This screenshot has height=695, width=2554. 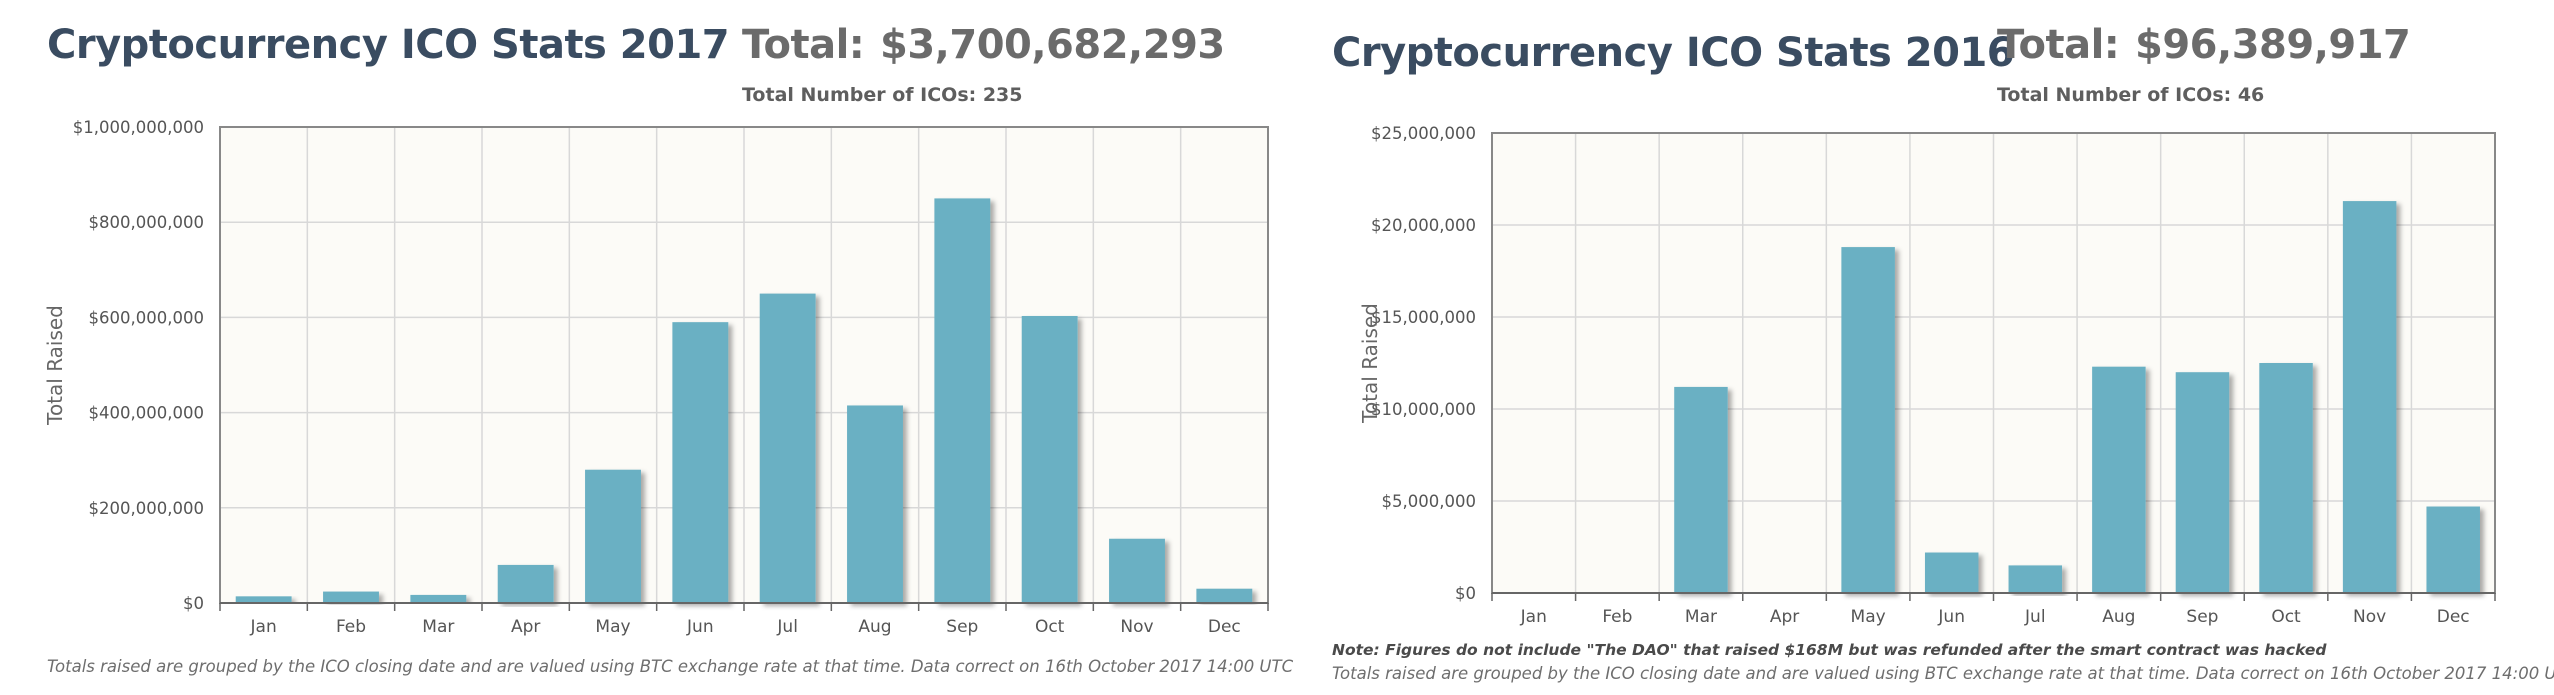 I want to click on total-value: $96,389,917, so click(x=2273, y=45).